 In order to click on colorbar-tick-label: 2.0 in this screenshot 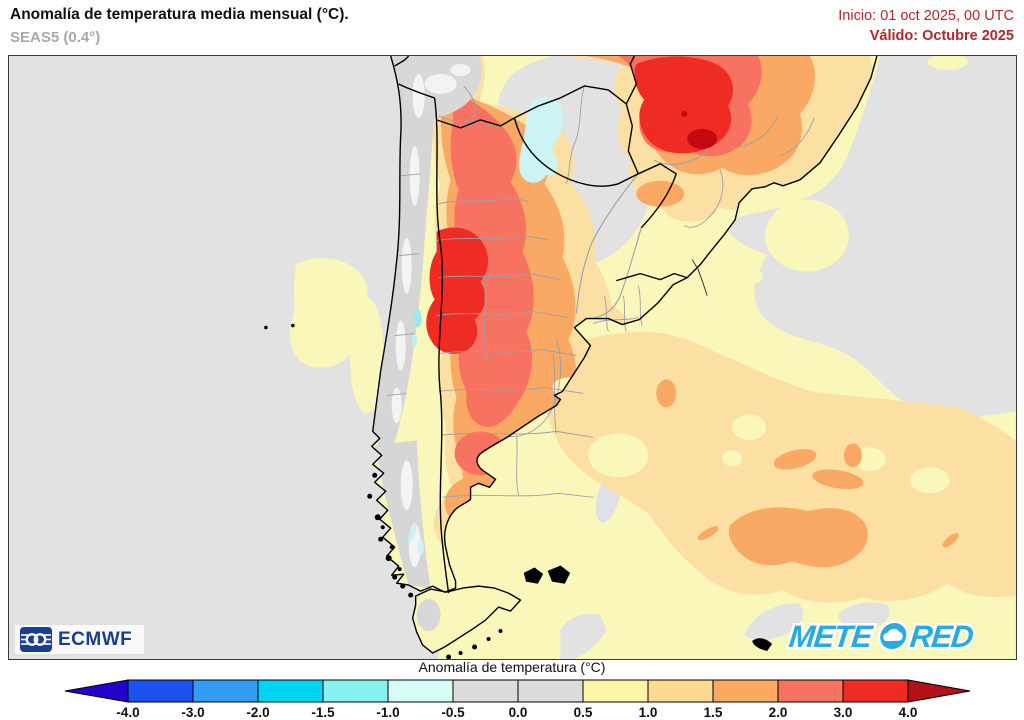, I will do `click(778, 712)`.